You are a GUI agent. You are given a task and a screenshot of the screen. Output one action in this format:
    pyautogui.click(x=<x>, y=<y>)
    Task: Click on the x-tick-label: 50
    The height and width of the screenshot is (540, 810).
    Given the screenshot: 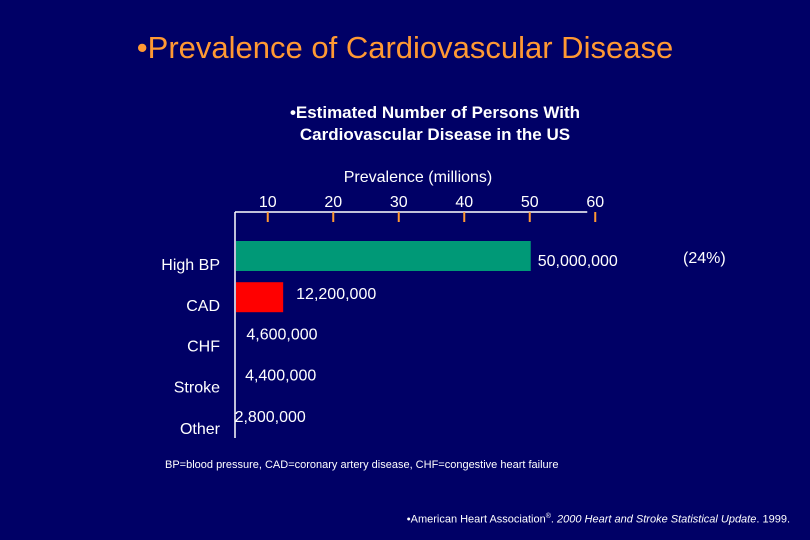 What is the action you would take?
    pyautogui.click(x=530, y=202)
    